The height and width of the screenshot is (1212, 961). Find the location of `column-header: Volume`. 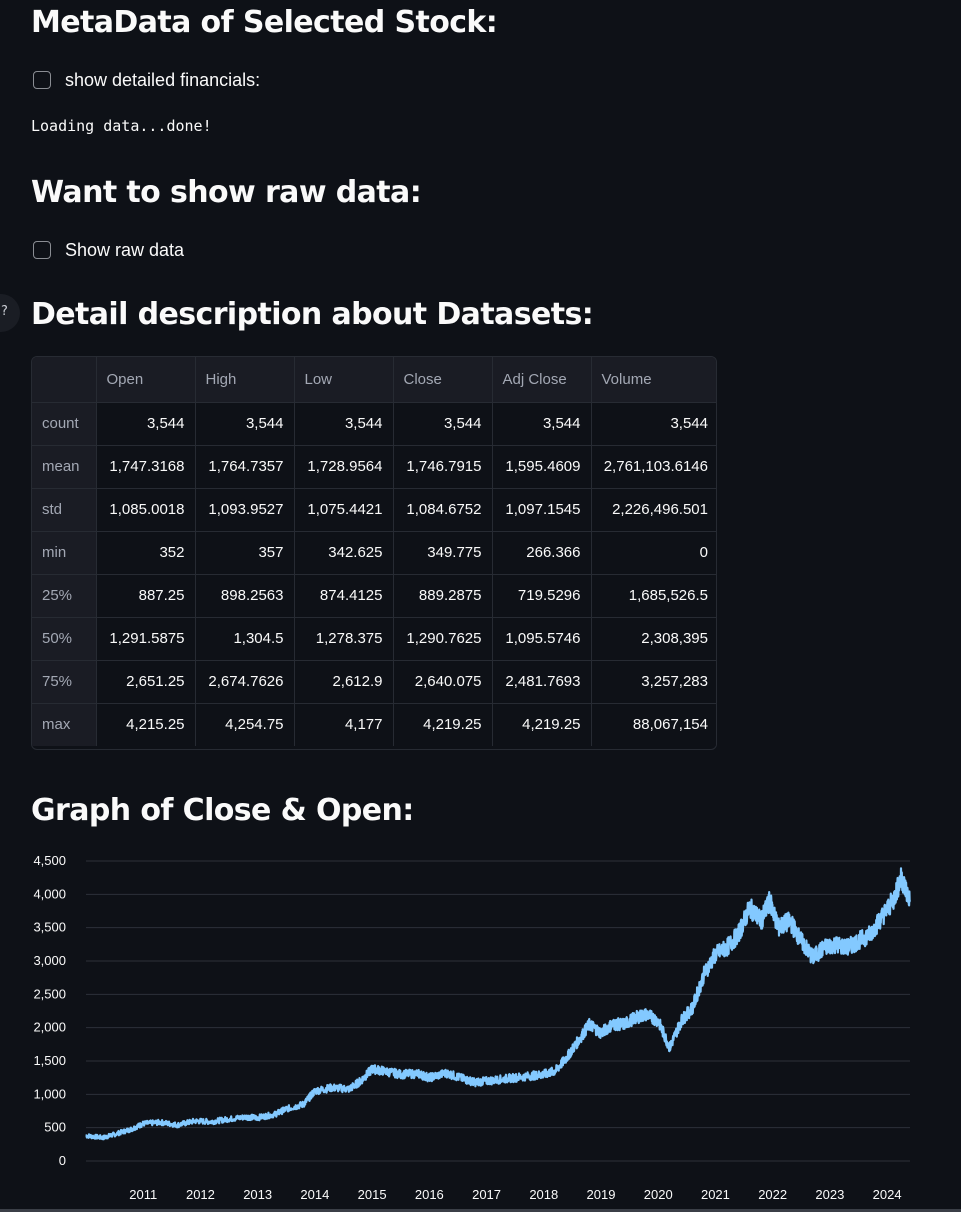

column-header: Volume is located at coordinates (653, 380).